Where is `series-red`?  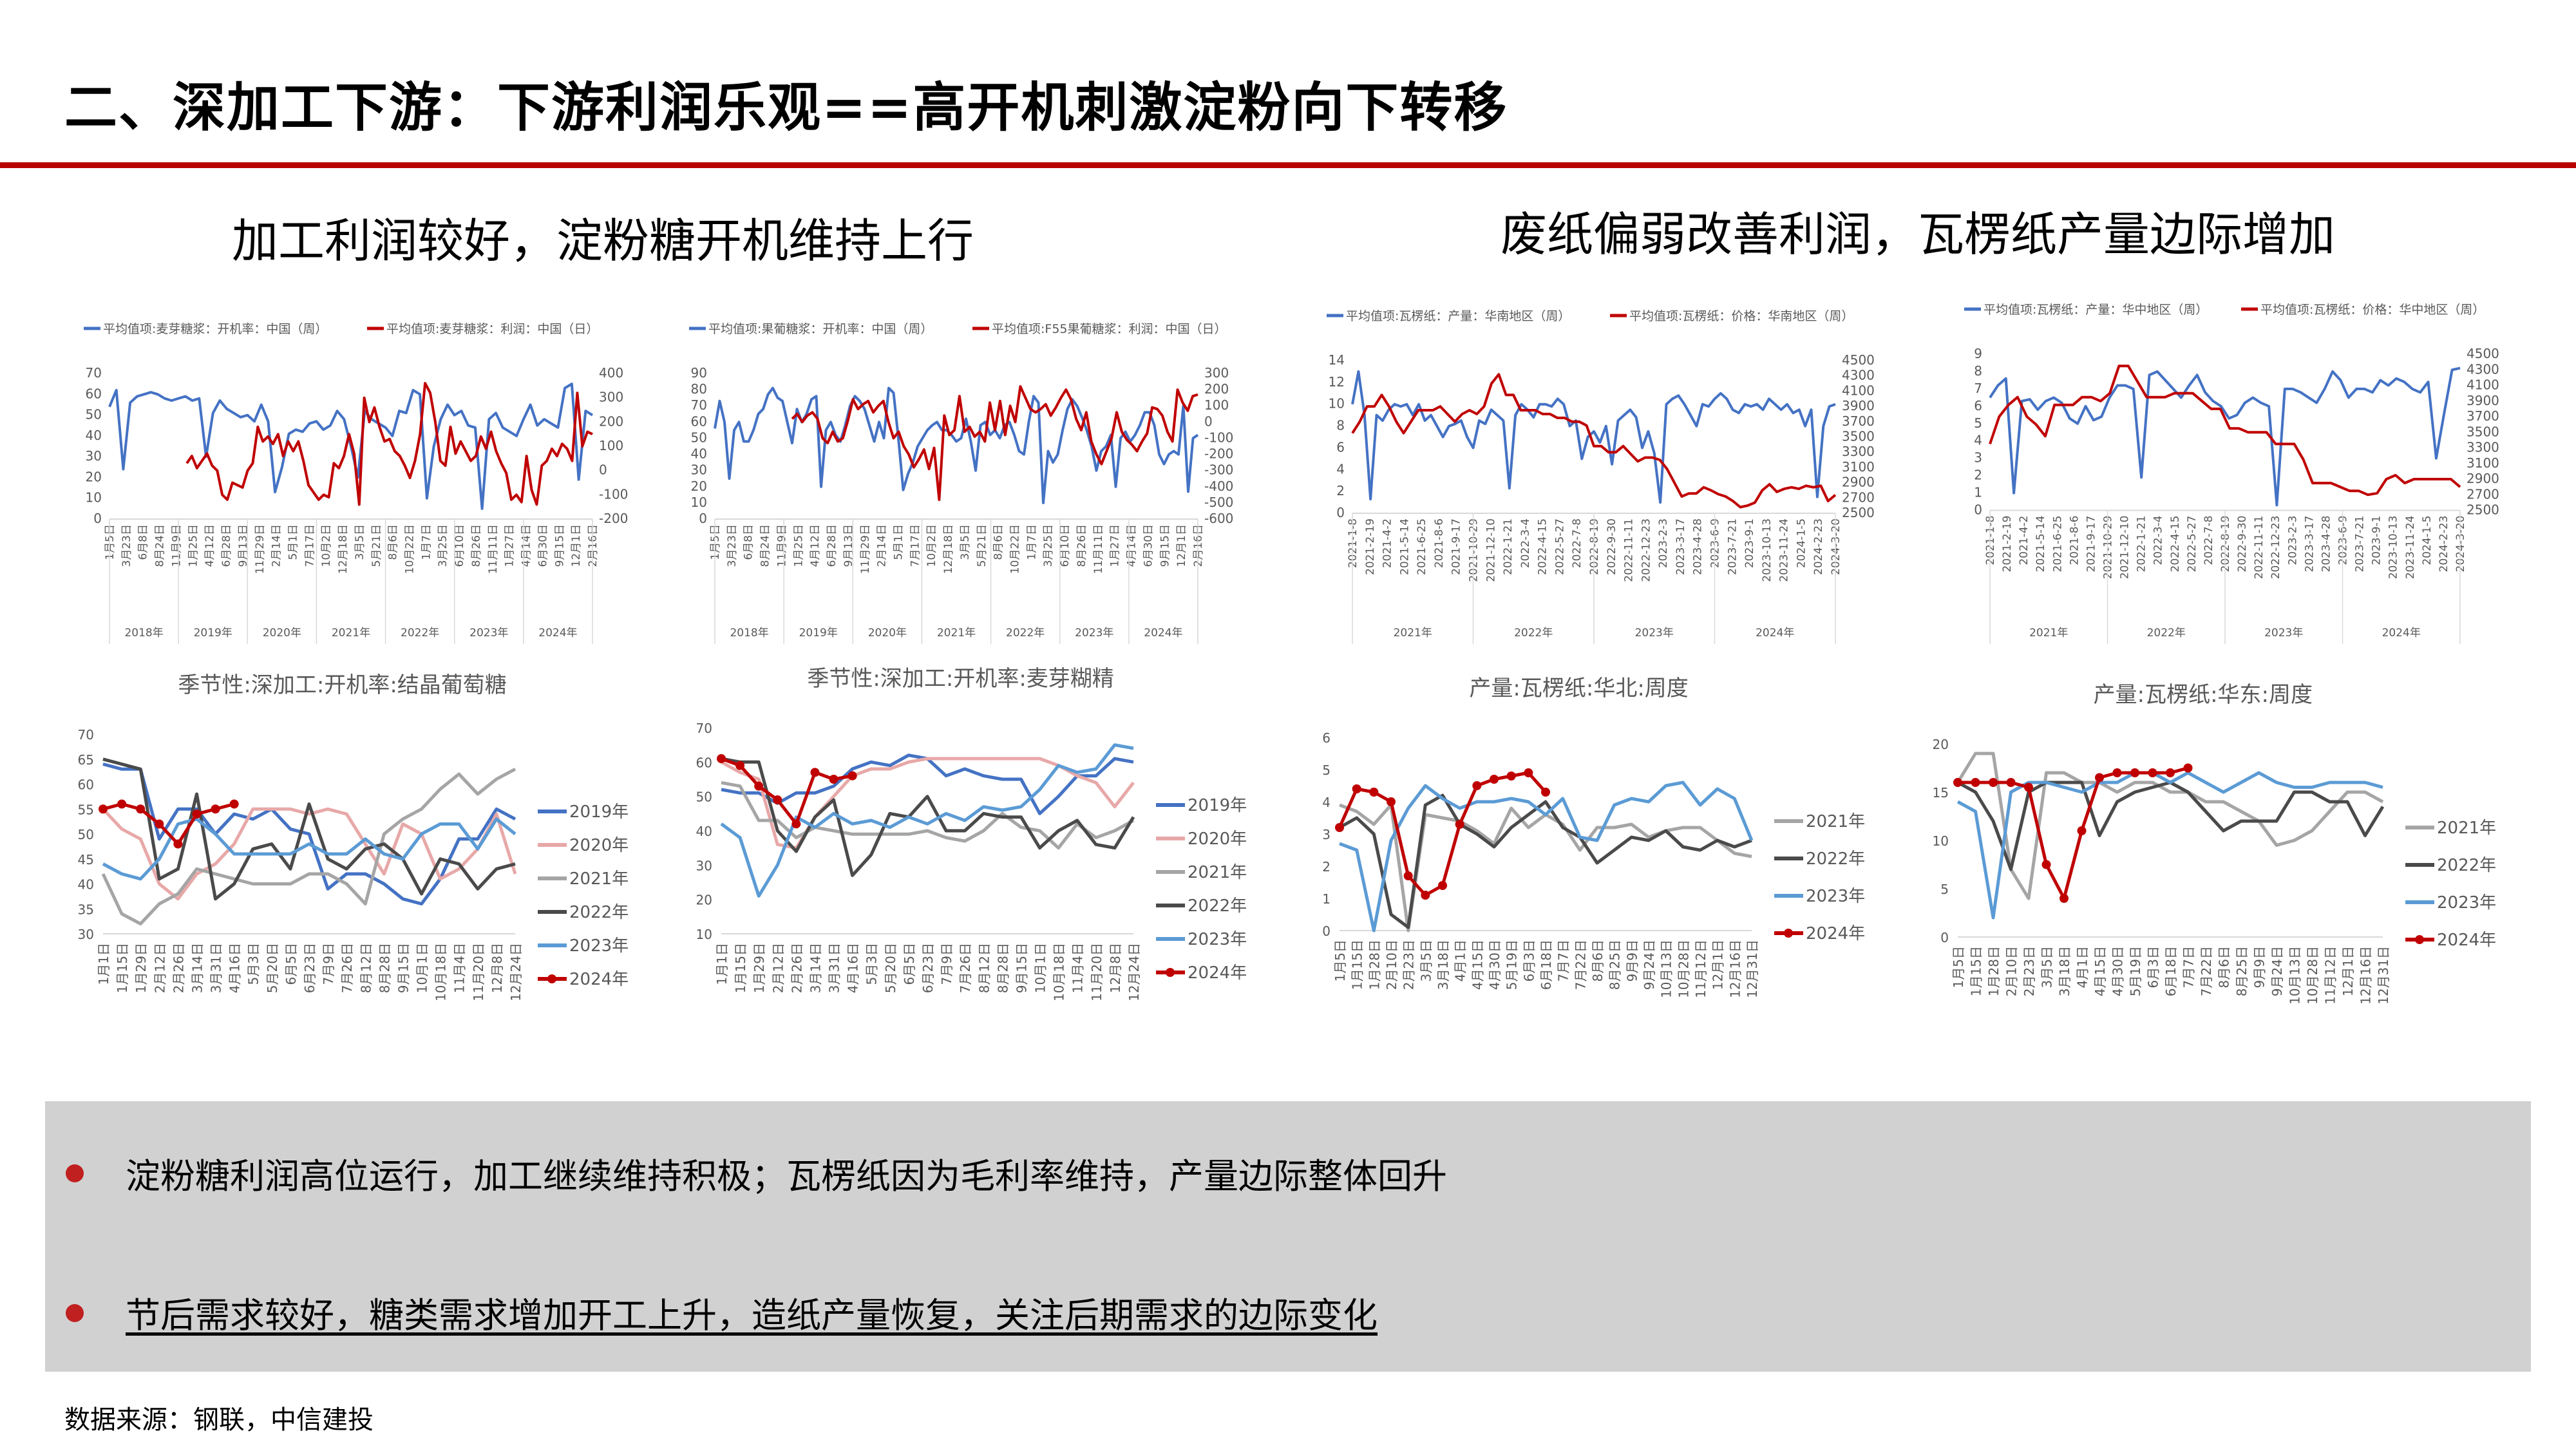
series-red is located at coordinates (389, 444).